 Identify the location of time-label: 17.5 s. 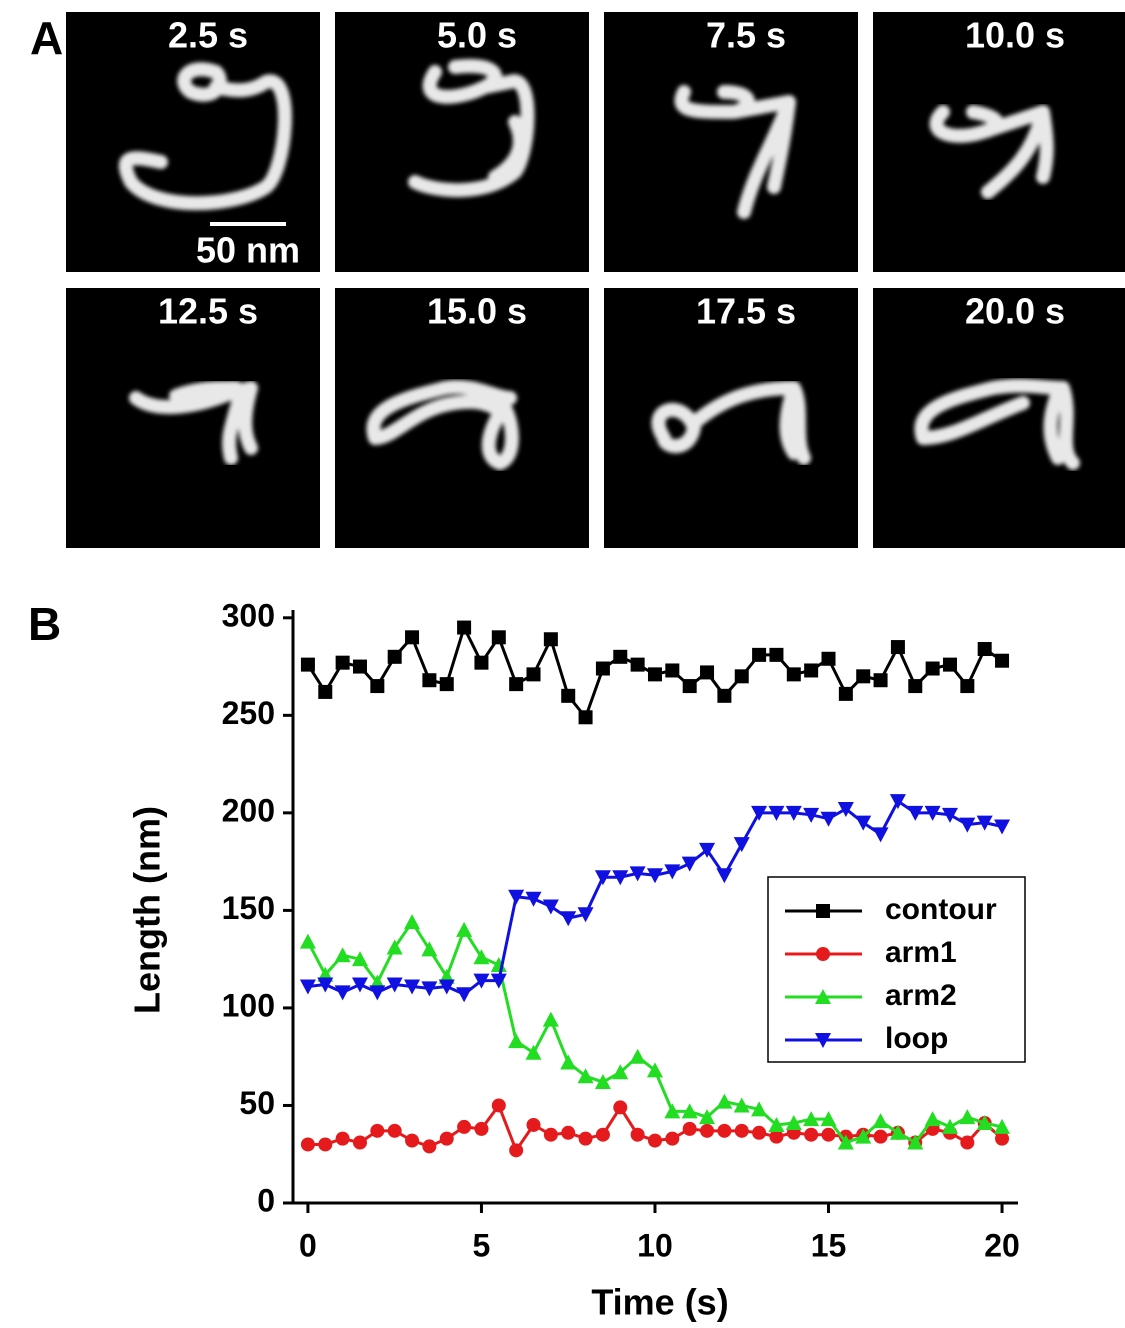
(746, 311).